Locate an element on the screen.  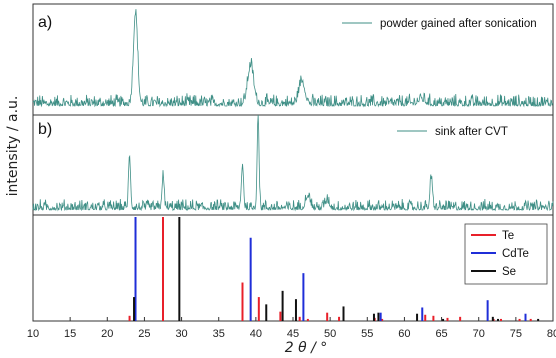
x-tick-label: 15 is located at coordinates (70, 334).